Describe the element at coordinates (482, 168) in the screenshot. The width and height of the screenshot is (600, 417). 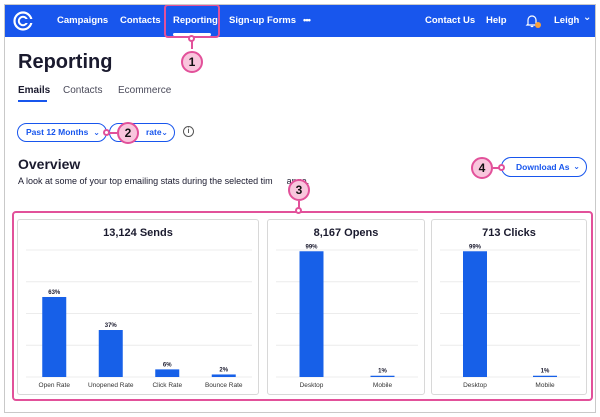
I see `callout-badge-4: 4` at that location.